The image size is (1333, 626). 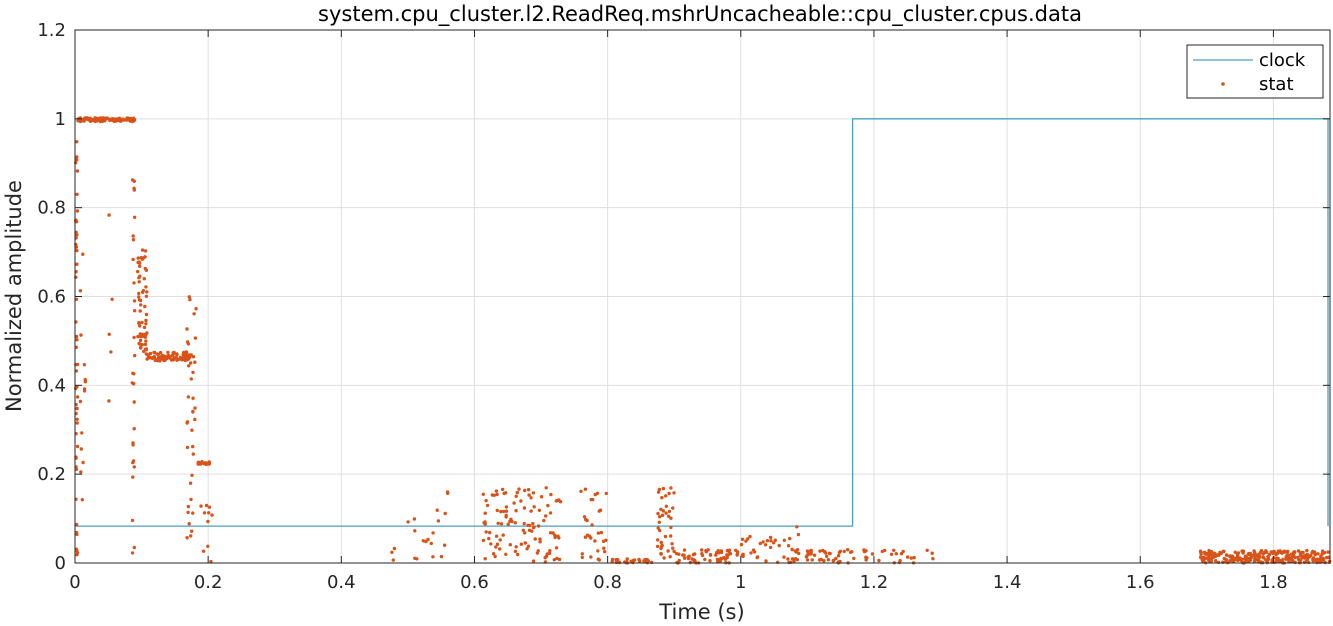 What do you see at coordinates (607, 582) in the screenshot?
I see `x-tick-label: 0.8` at bounding box center [607, 582].